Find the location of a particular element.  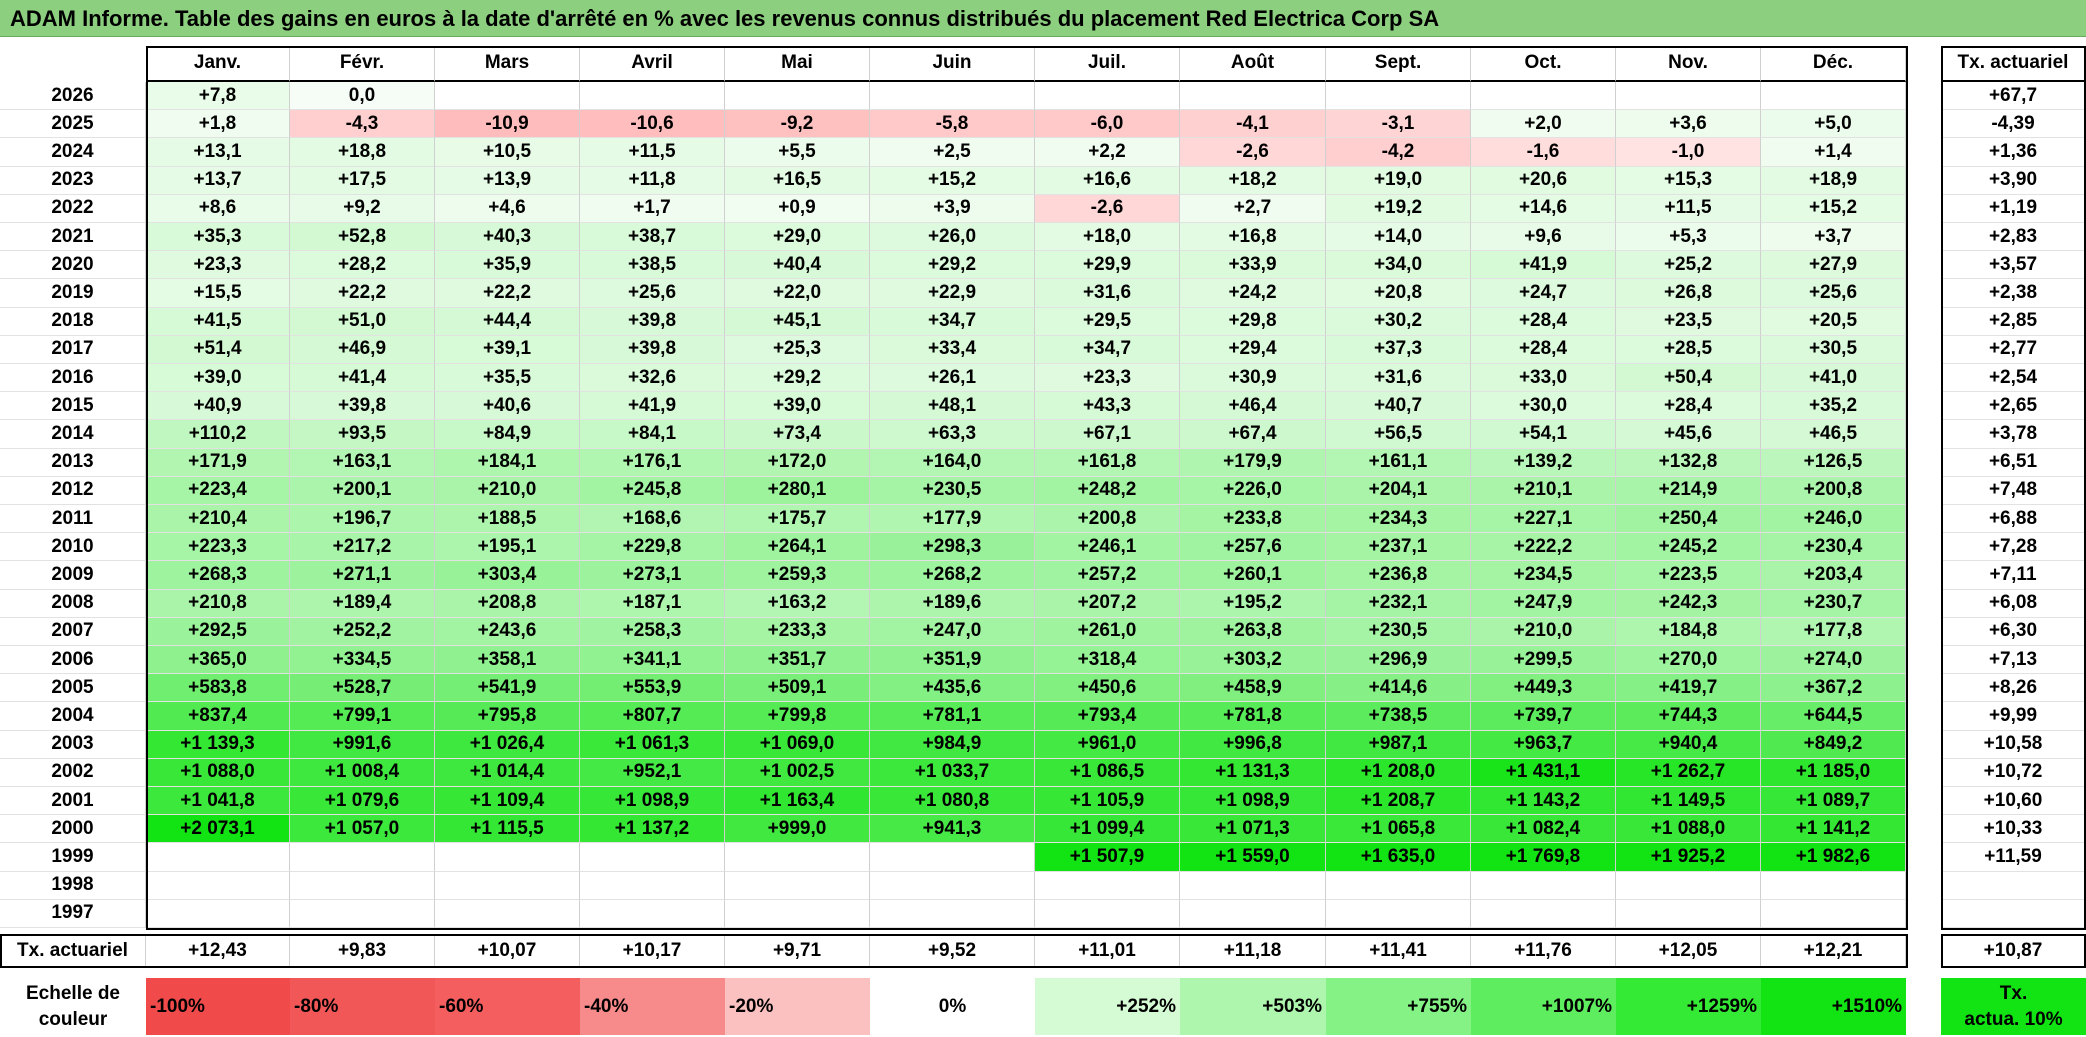

gain-cell: +46,9 is located at coordinates (362, 349).